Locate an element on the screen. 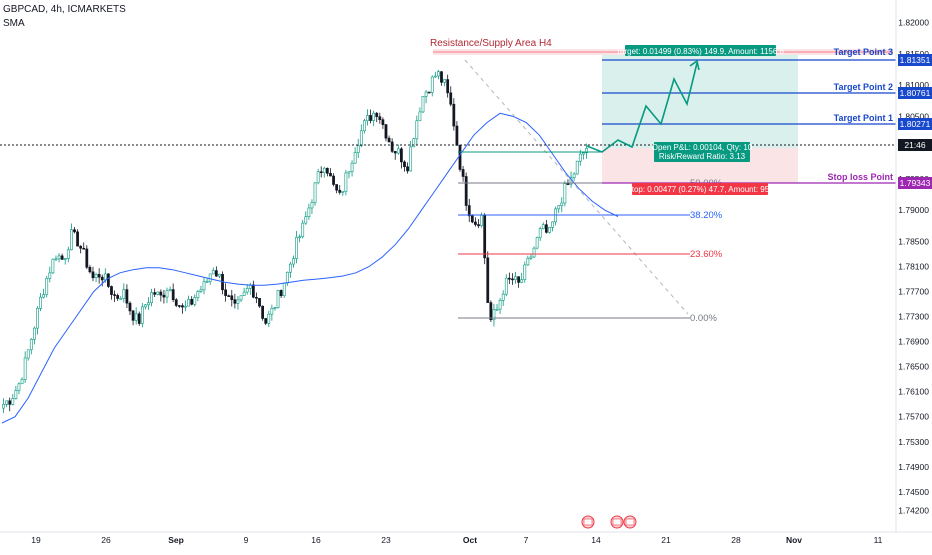 This screenshot has width=932, height=555. y-tick-label: 1.75300 is located at coordinates (913, 442).